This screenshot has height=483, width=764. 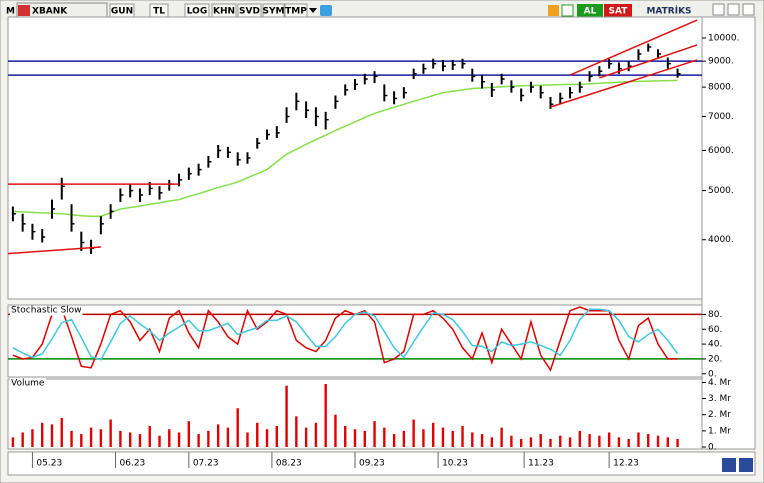 What do you see at coordinates (133, 464) in the screenshot?
I see `x-tick-label: 06.23` at bounding box center [133, 464].